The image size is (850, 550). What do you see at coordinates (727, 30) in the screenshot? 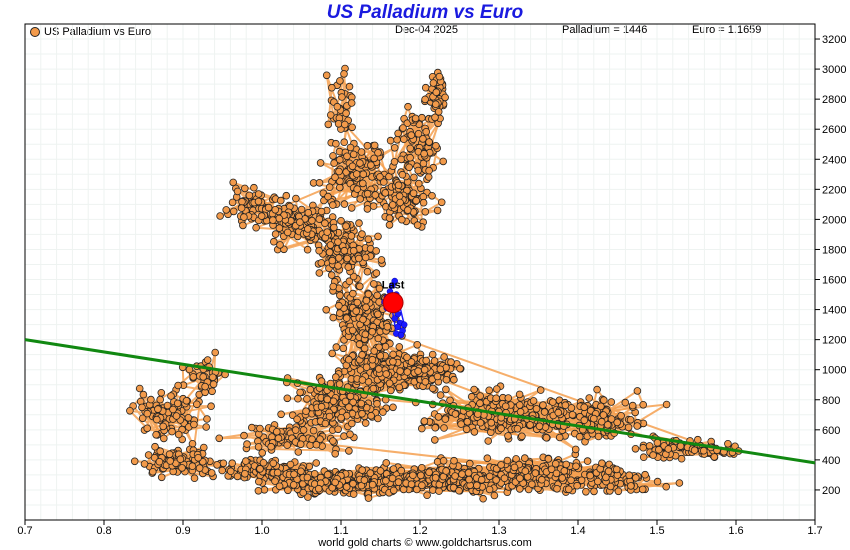
I see `euro-readout: Euro = 1.1659` at bounding box center [727, 30].